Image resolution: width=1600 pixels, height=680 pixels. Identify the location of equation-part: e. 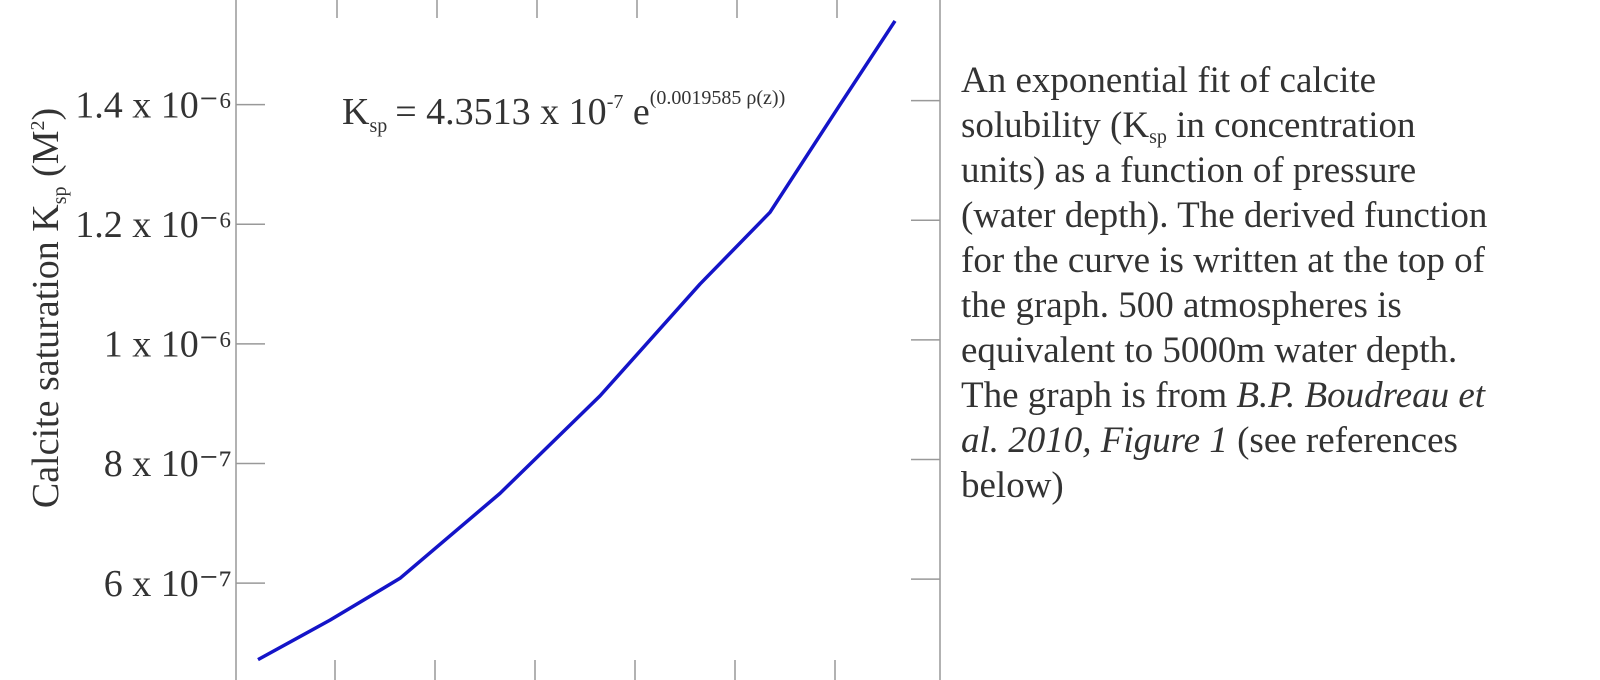
(636, 112).